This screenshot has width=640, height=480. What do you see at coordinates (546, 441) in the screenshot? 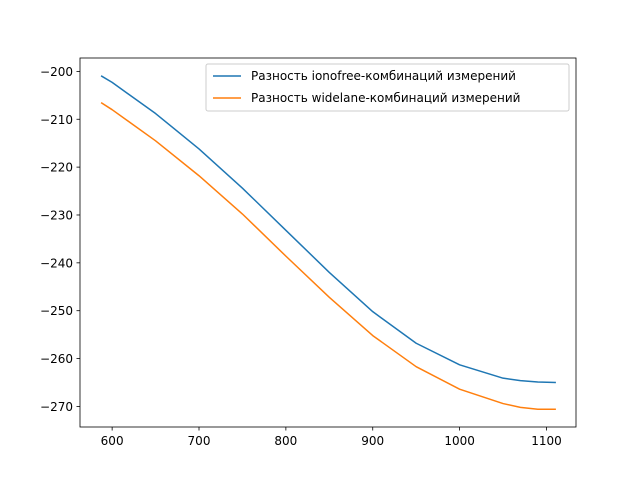
I see `x-tick-label: 1100` at bounding box center [546, 441].